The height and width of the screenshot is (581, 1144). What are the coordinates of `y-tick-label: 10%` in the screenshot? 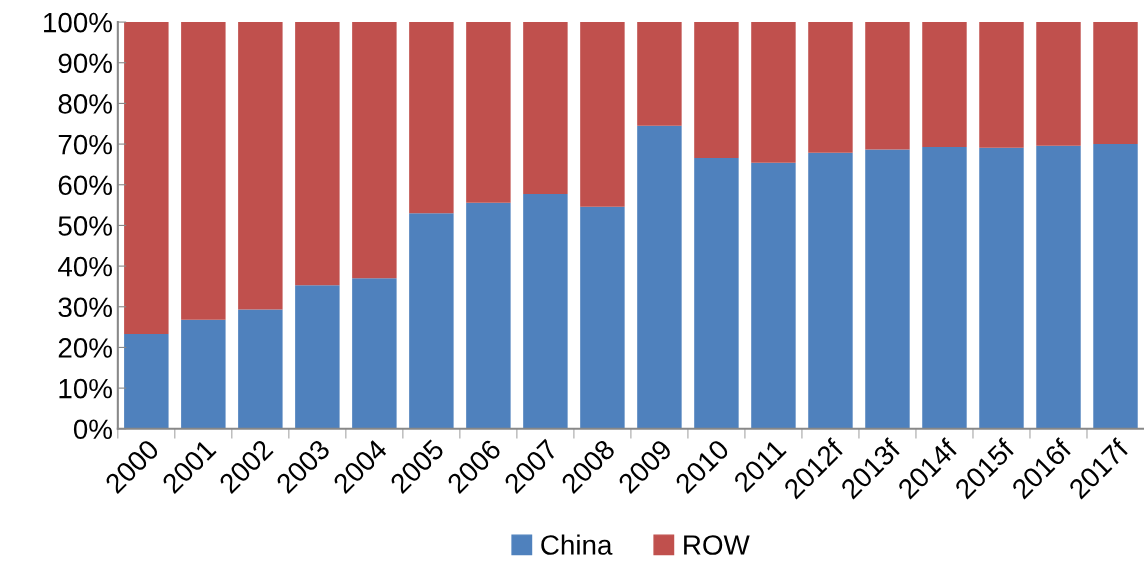 It's located at (85, 388).